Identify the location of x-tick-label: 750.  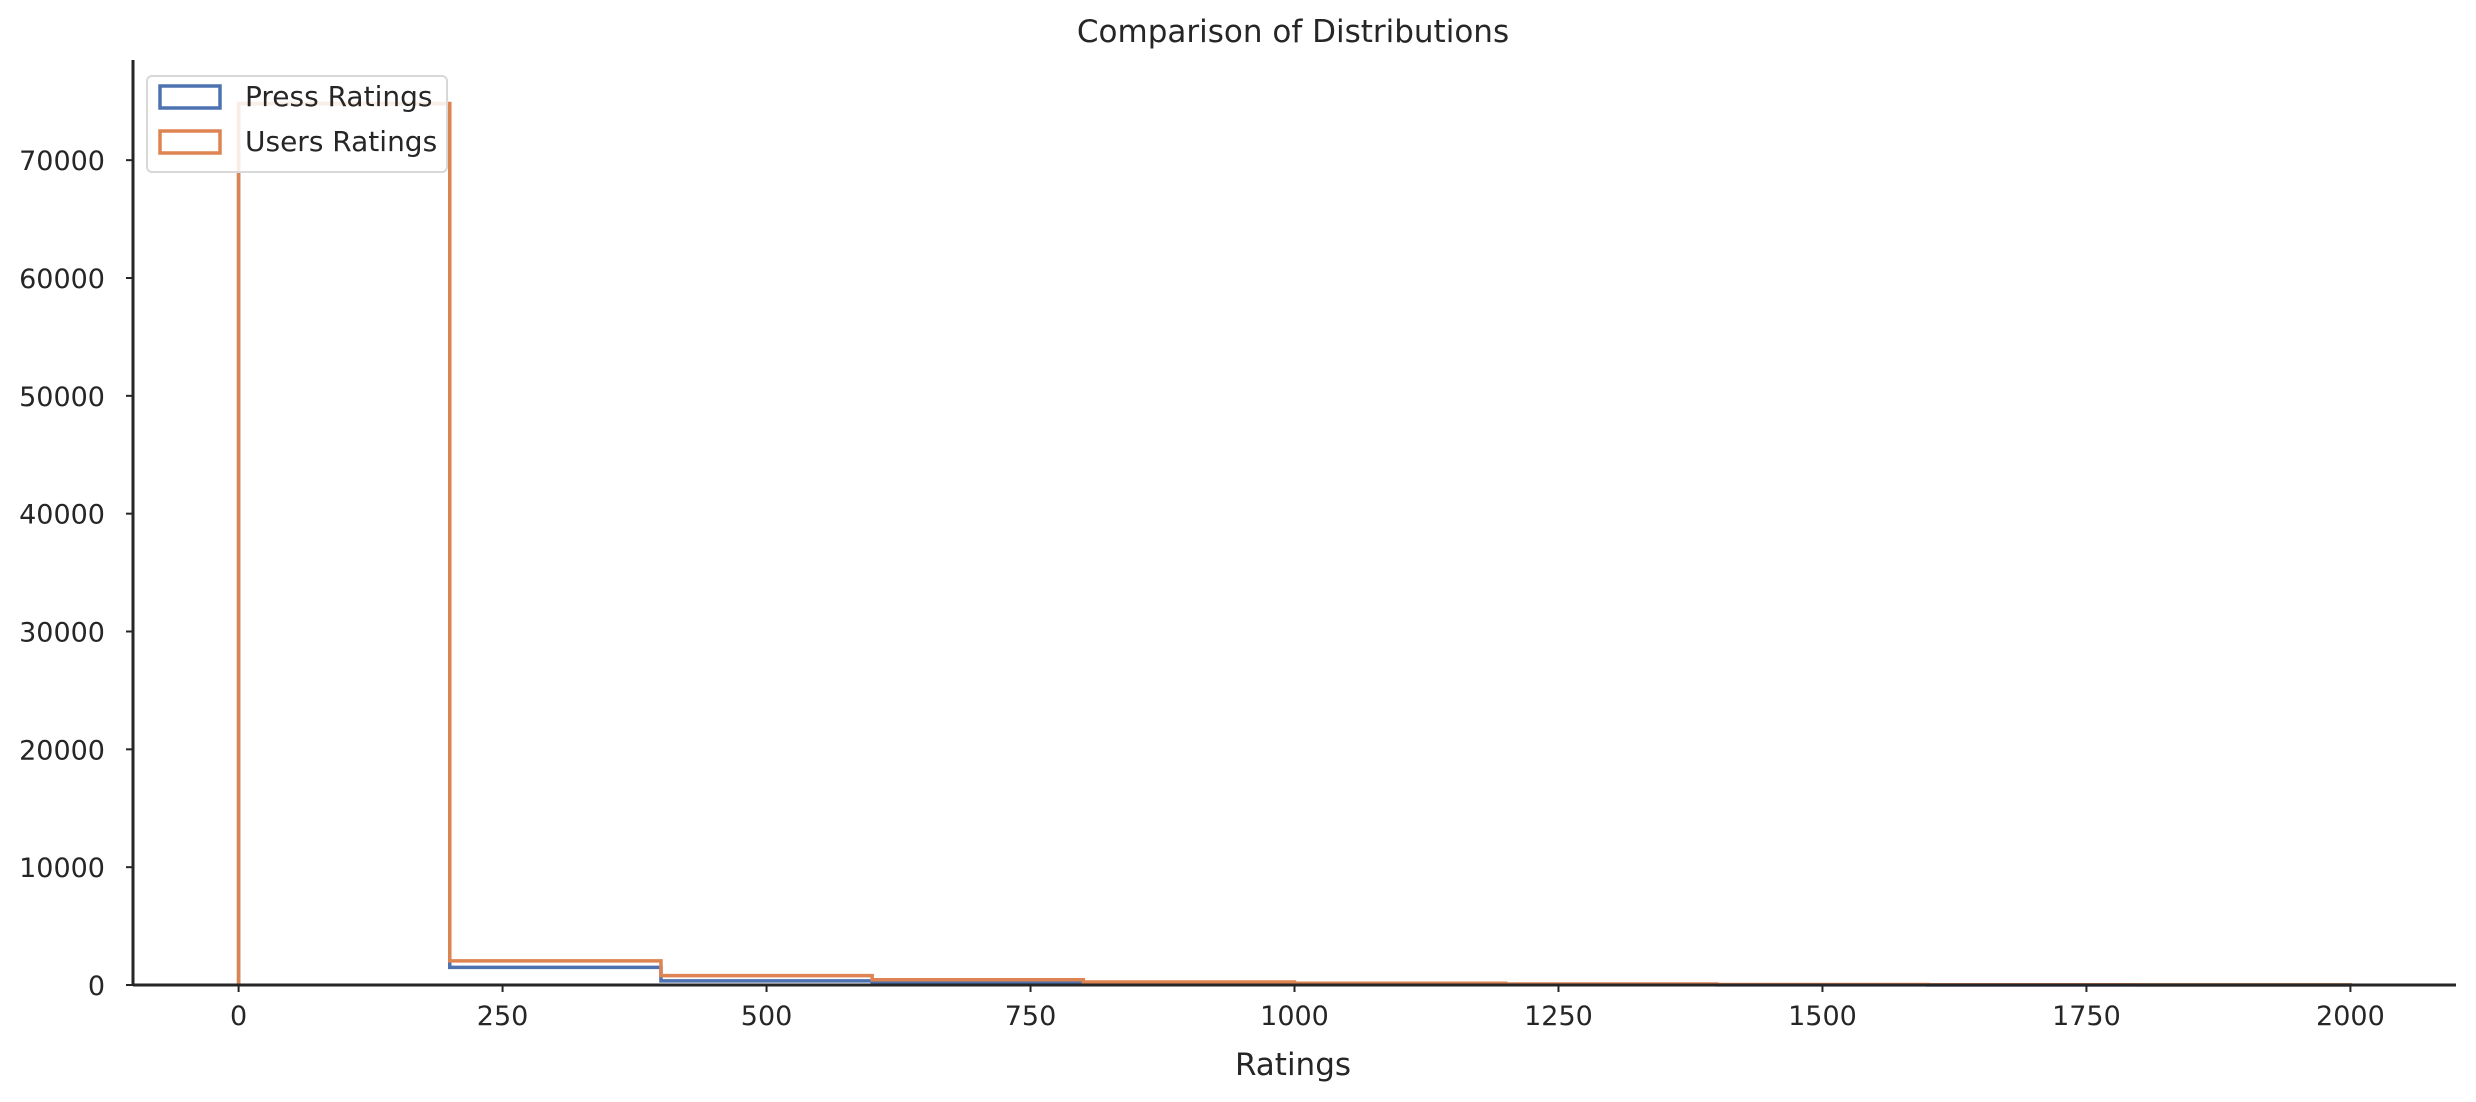
(1031, 1016).